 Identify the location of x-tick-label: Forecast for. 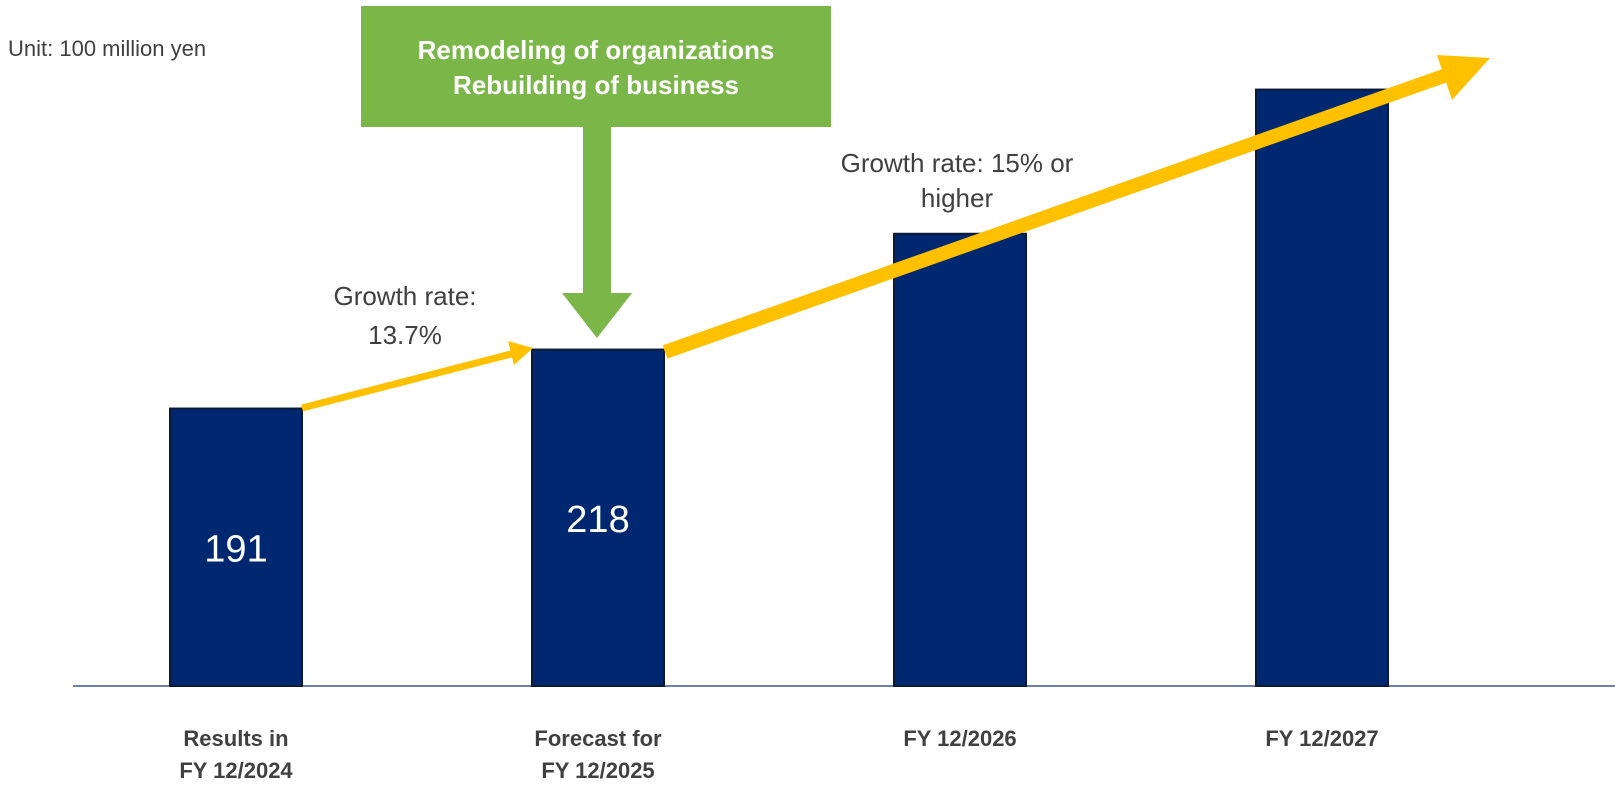
(598, 738).